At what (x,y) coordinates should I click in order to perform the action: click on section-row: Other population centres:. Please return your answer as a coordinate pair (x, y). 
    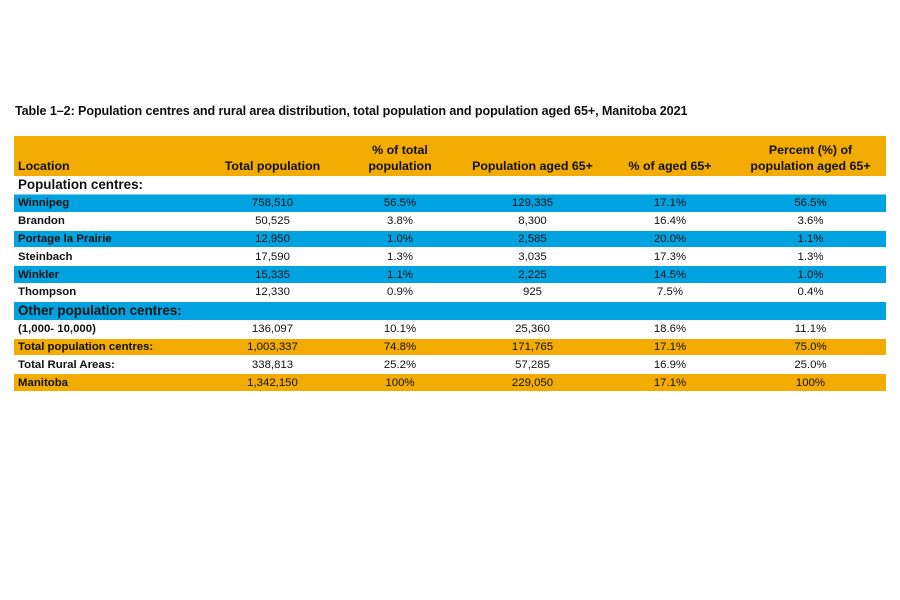
    Looking at the image, I should click on (450, 311).